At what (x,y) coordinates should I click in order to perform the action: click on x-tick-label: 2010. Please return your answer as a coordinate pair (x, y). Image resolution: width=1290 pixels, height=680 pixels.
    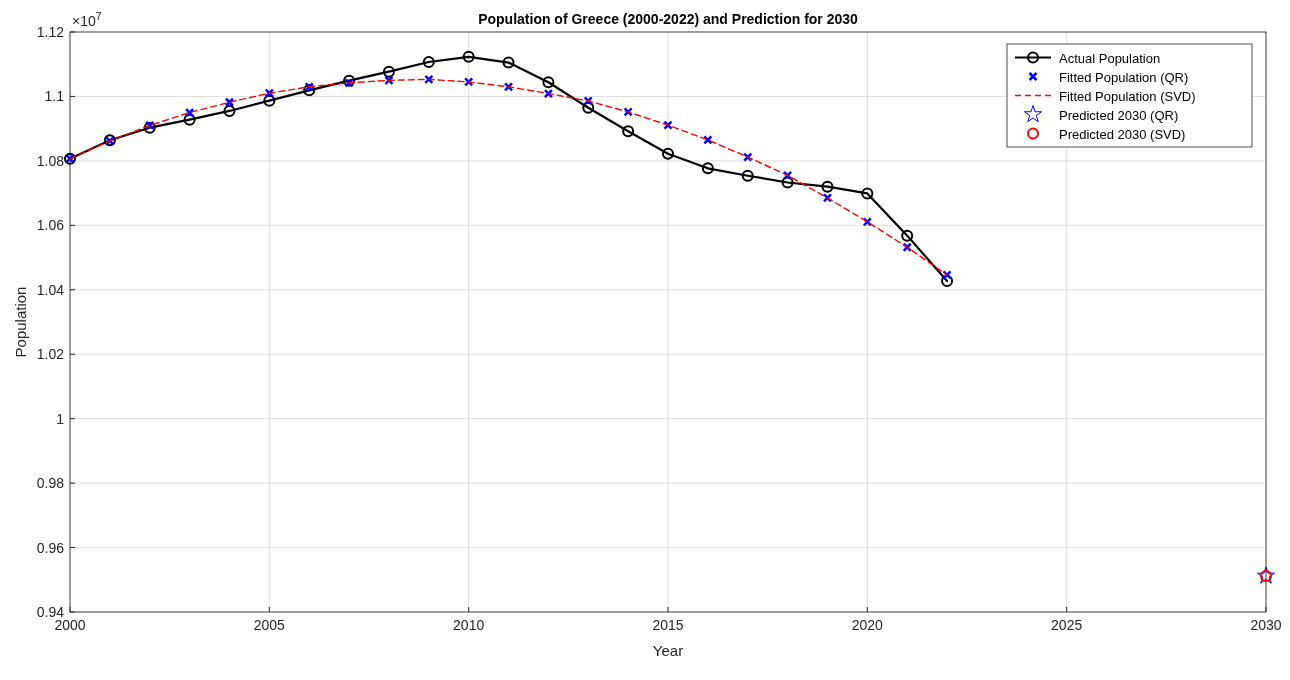
    Looking at the image, I should click on (469, 625).